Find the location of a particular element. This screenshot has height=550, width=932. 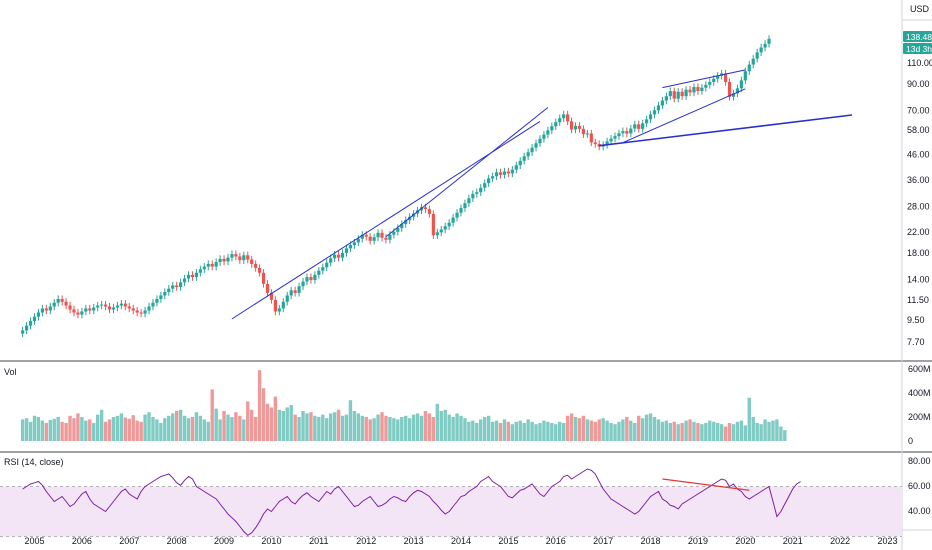

rsi-line is located at coordinates (411, 502).